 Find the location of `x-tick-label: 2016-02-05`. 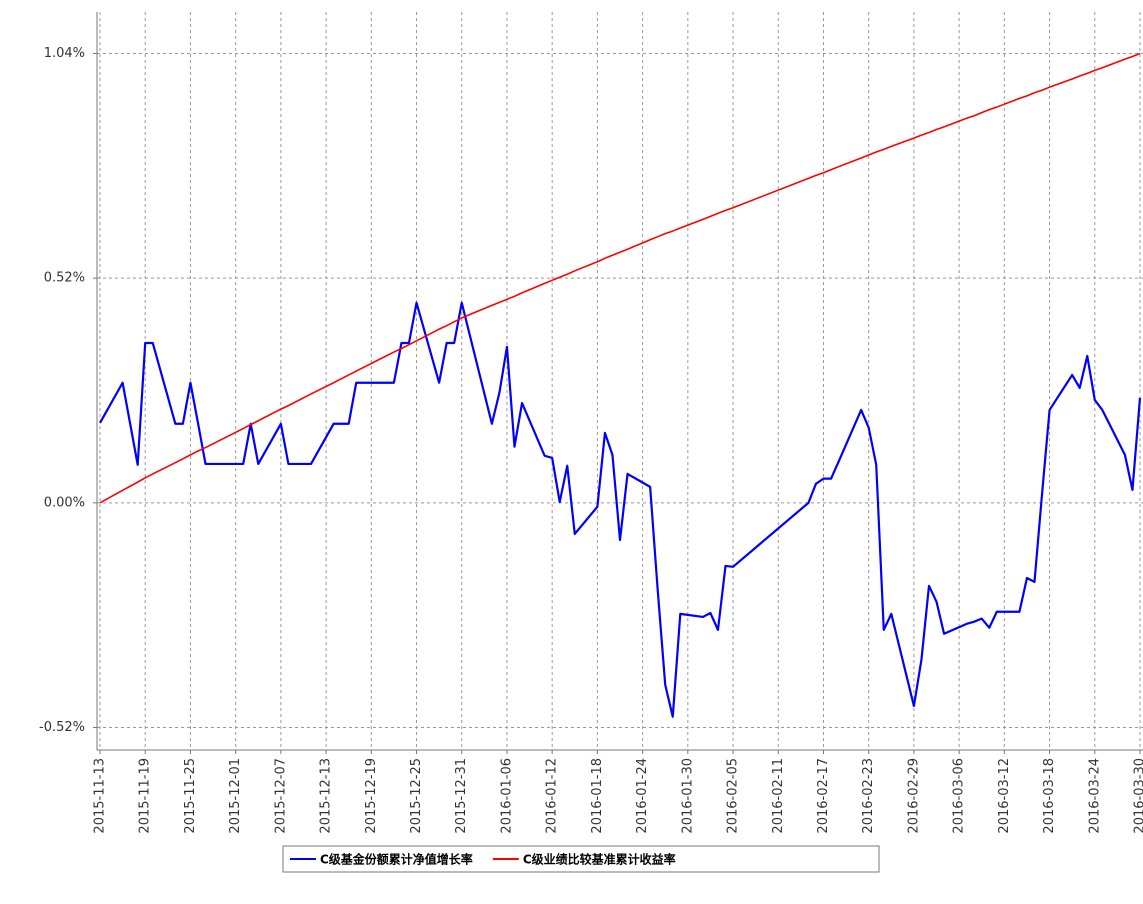

x-tick-label: 2016-02-05 is located at coordinates (733, 796).